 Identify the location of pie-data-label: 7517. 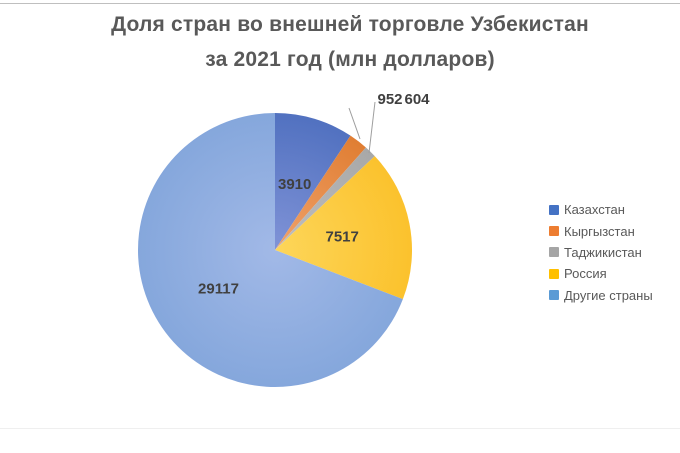
(342, 236).